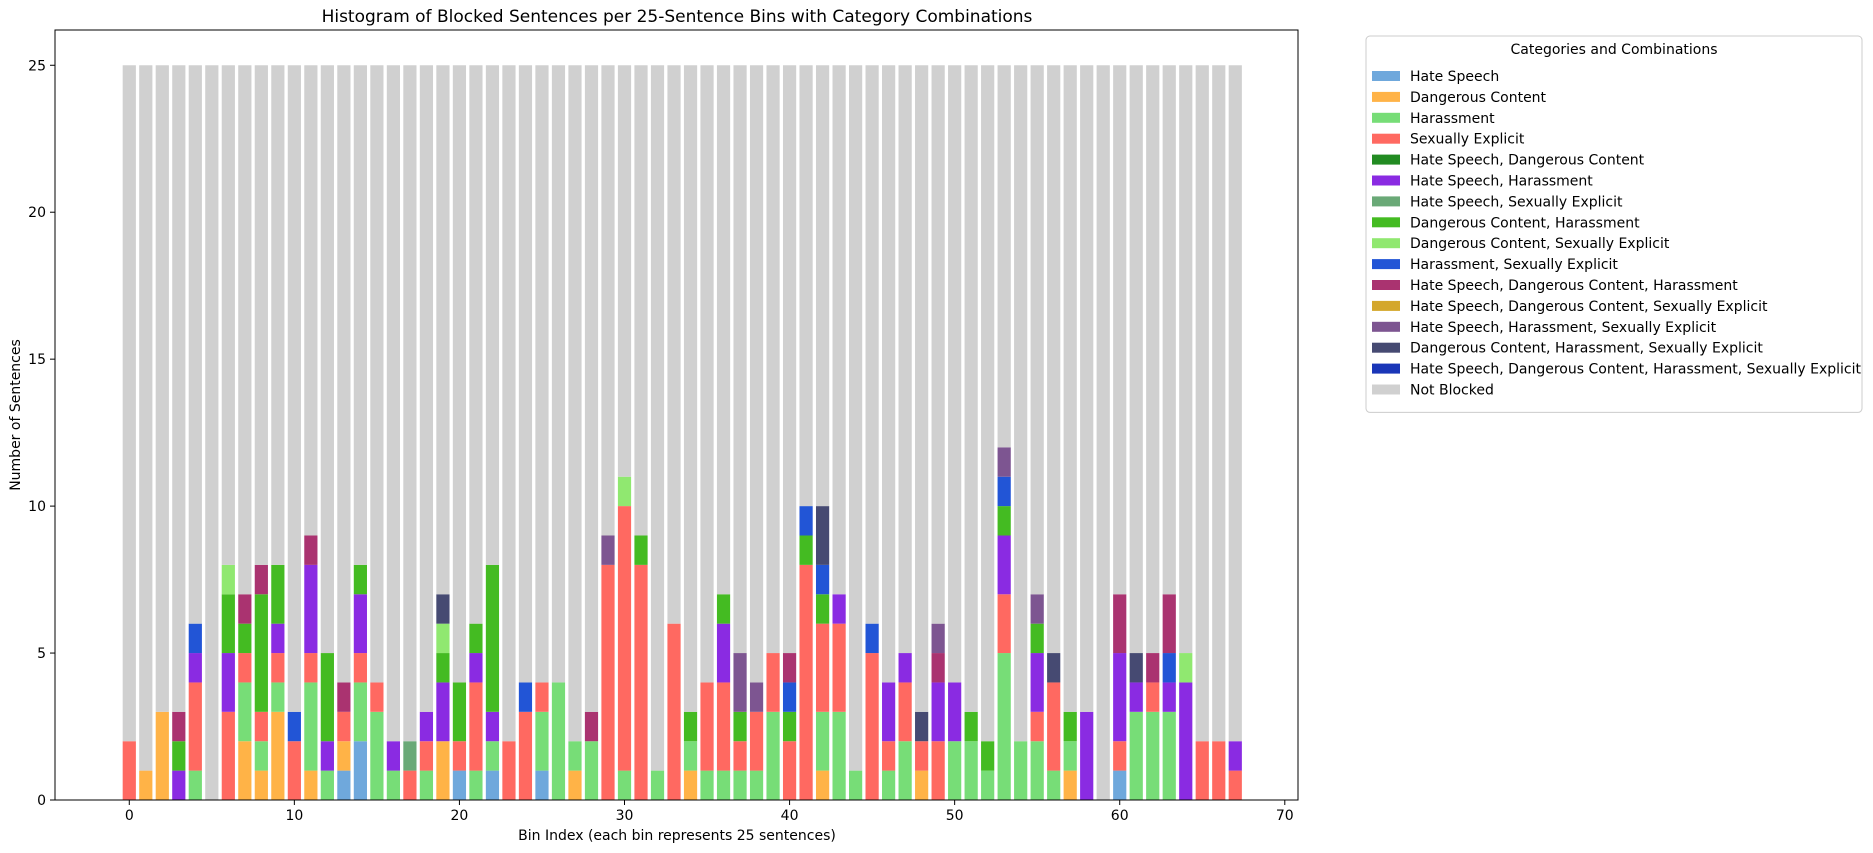  Describe the element at coordinates (1540, 244) in the screenshot. I see `legend-label: Dangerous Content, Sexually Explicit` at that location.